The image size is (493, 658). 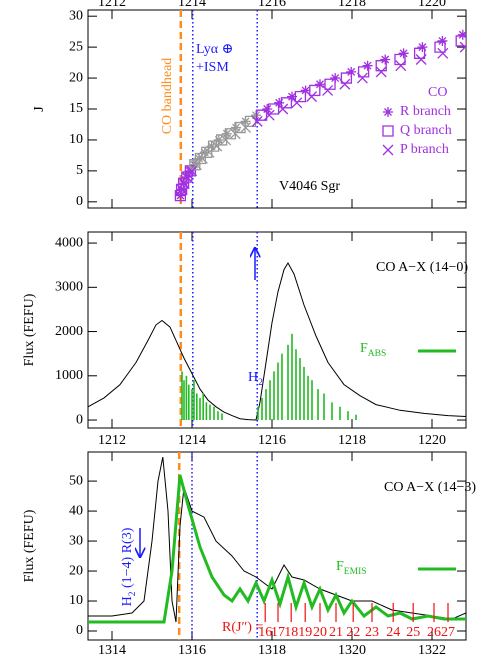 I want to click on legend-label-sub: ABS, so click(x=377, y=354).